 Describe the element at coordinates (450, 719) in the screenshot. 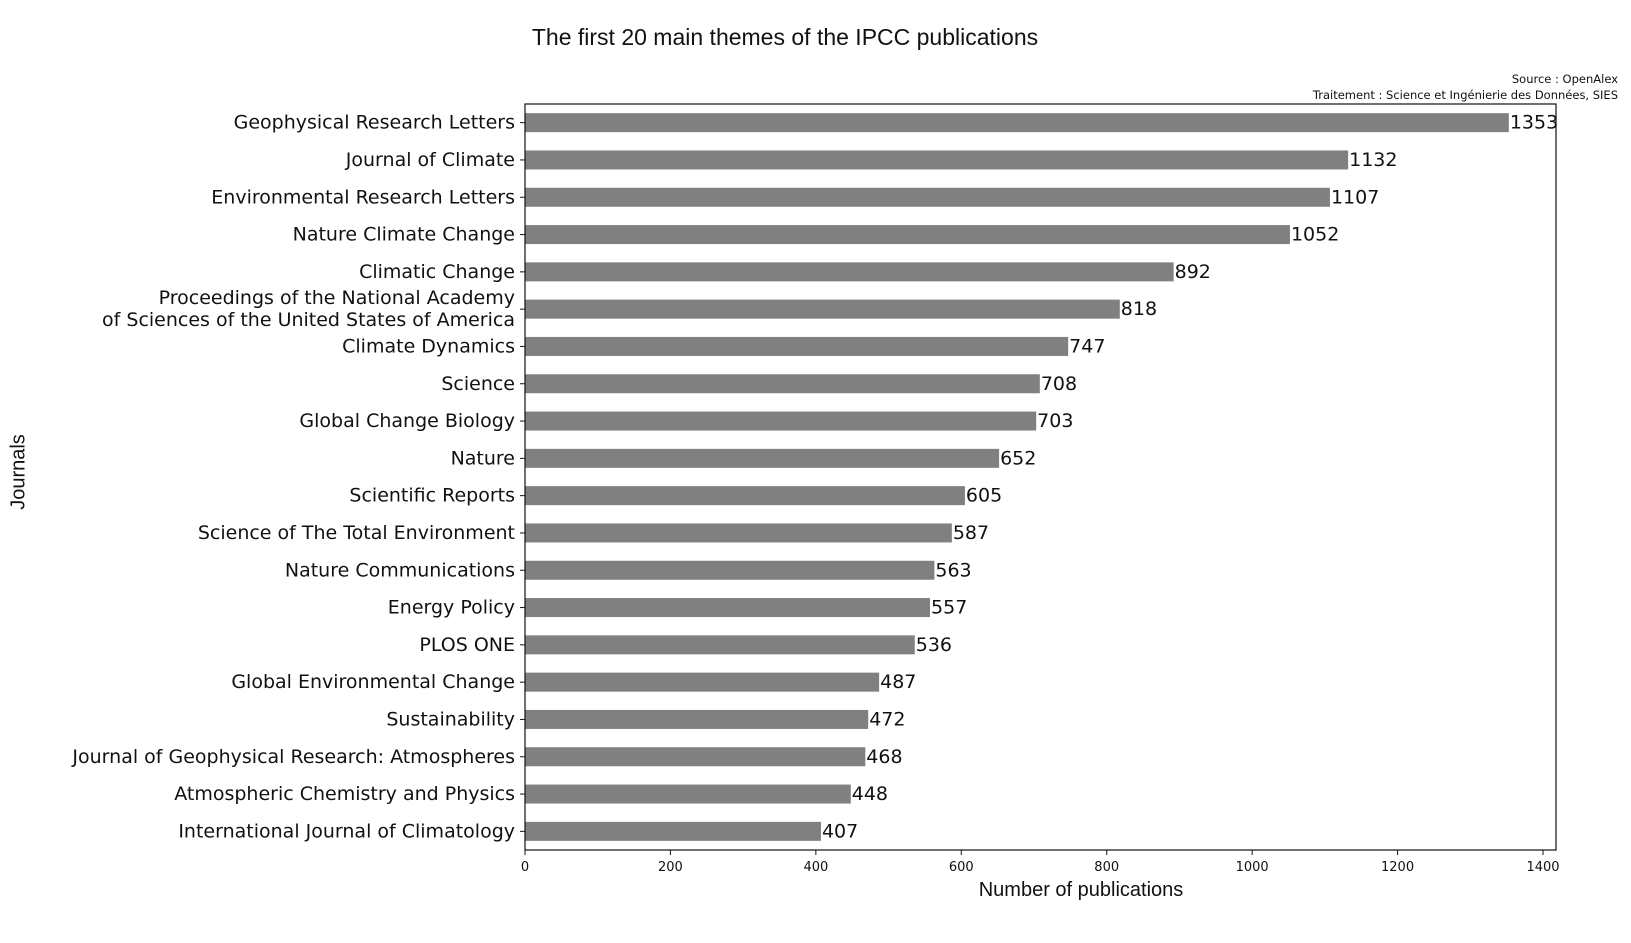

I see `category-label: Sustainability` at that location.